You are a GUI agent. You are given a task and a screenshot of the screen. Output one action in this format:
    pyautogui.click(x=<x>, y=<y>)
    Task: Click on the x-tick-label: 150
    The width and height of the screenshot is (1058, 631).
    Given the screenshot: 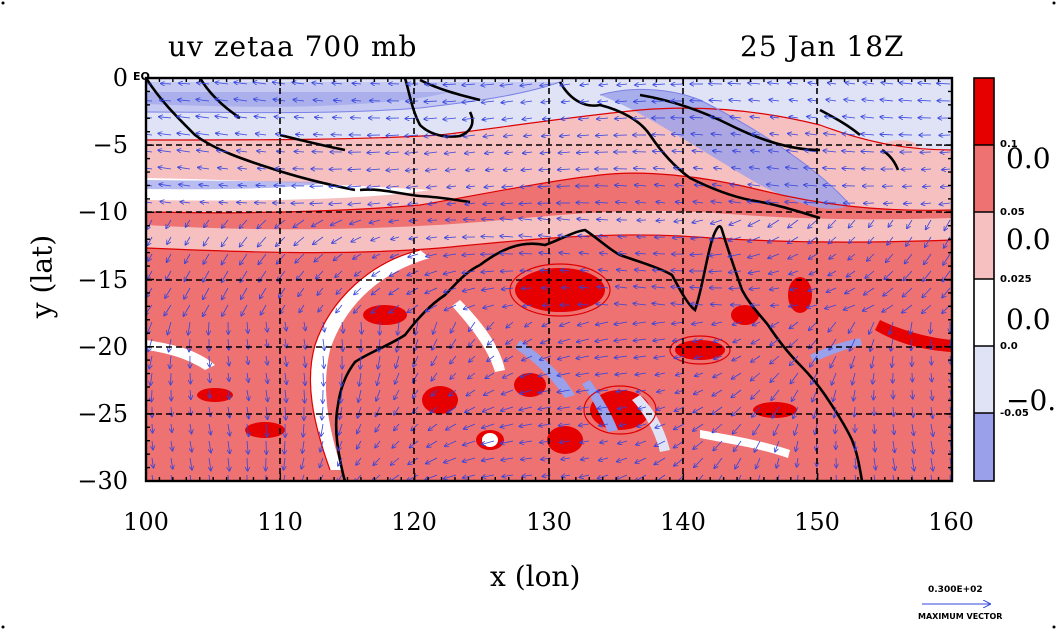 What is the action you would take?
    pyautogui.click(x=817, y=522)
    